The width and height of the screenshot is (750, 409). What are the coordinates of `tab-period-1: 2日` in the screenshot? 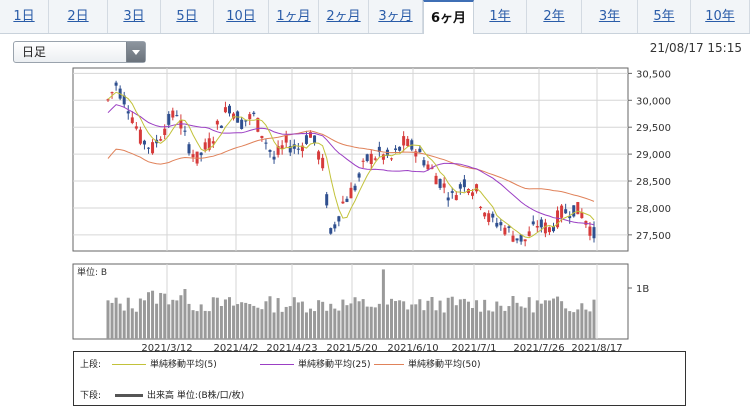 It's located at (78, 16).